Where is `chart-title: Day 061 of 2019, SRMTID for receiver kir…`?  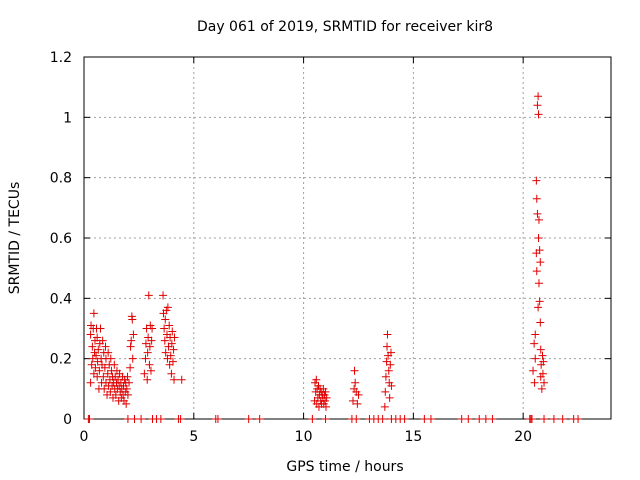
chart-title: Day 061 of 2019, SRMTID for receiver kir… is located at coordinates (345, 27).